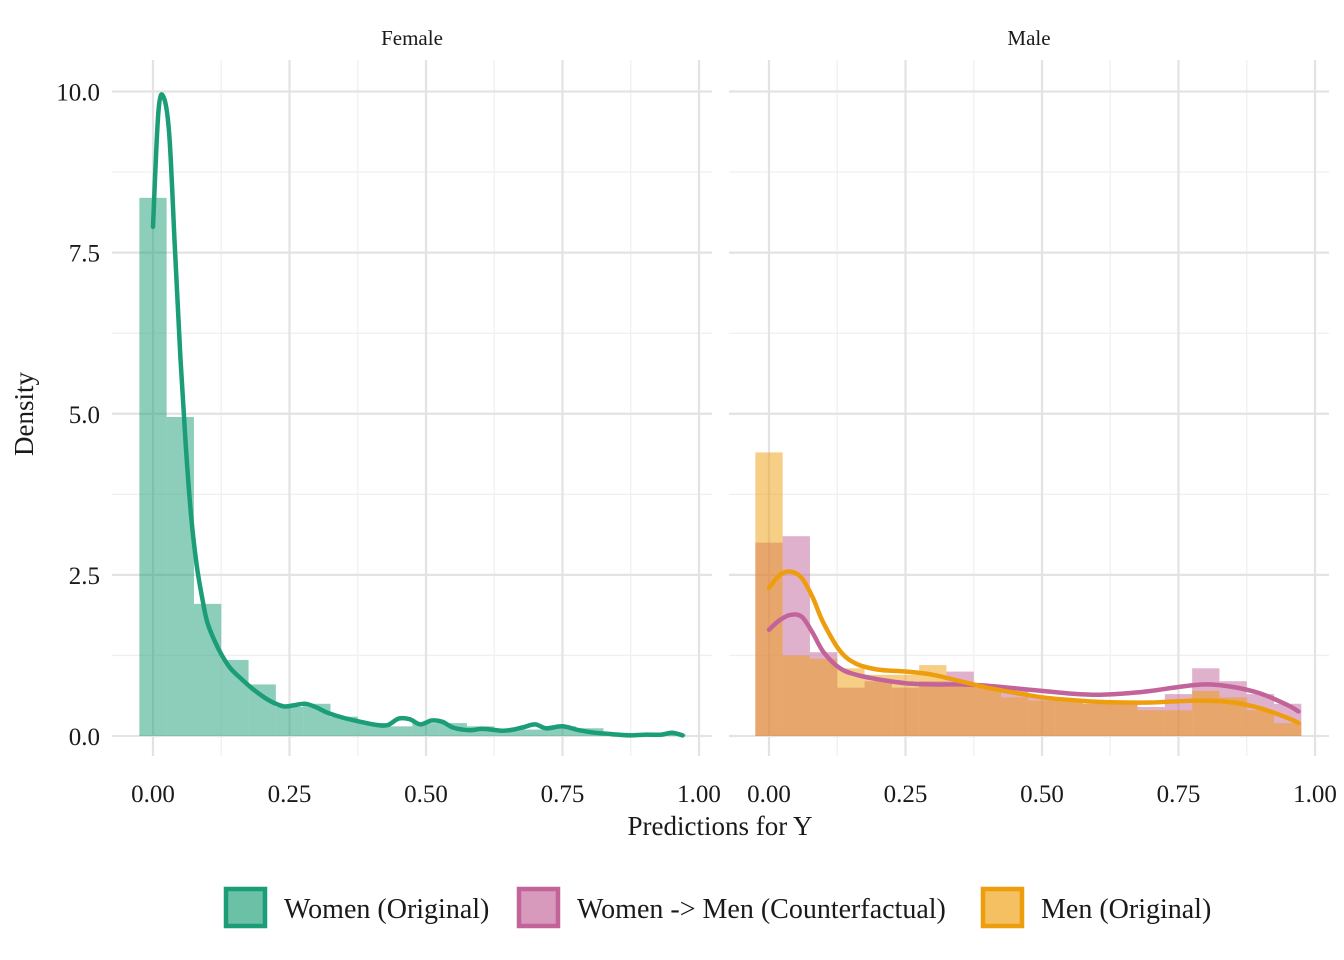 Image resolution: width=1344 pixels, height=960 pixels. What do you see at coordinates (24, 414) in the screenshot?
I see `y-axis-title: Density` at bounding box center [24, 414].